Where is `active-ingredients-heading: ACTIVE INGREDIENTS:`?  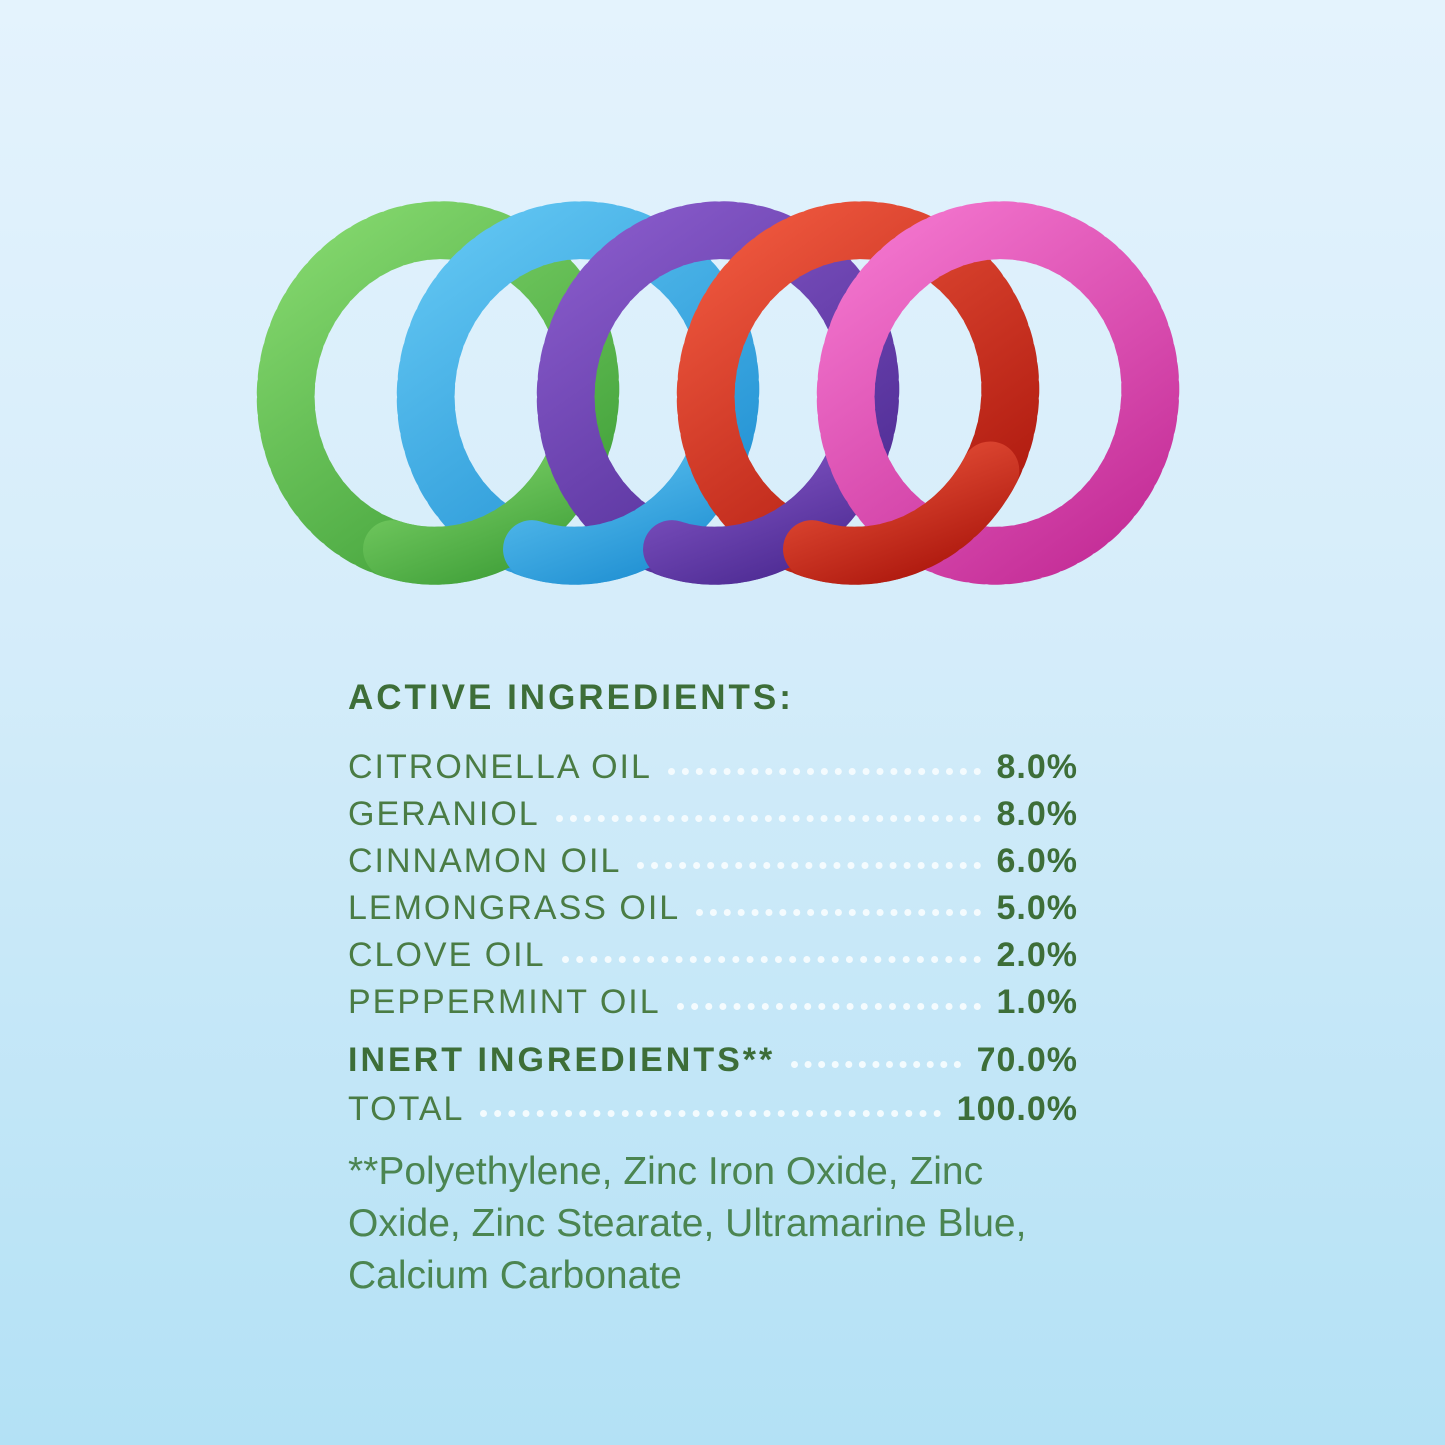 active-ingredients-heading: ACTIVE INGREDIENTS: is located at coordinates (571, 697).